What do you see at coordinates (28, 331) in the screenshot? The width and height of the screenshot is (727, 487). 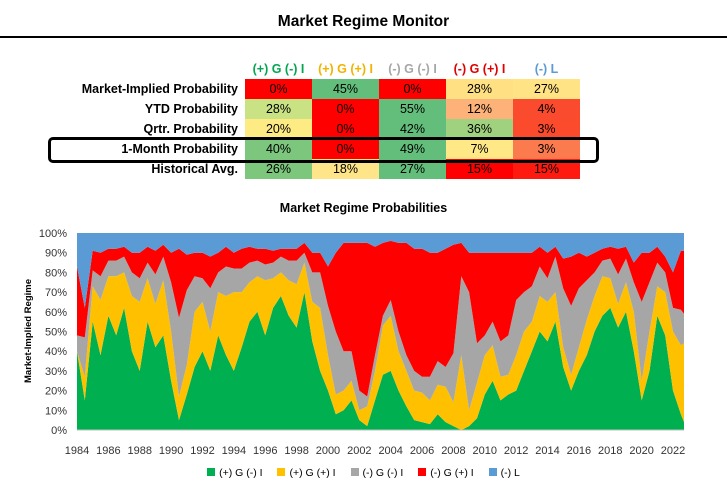 I see `y-axis-label: Market-Implied Regime` at bounding box center [28, 331].